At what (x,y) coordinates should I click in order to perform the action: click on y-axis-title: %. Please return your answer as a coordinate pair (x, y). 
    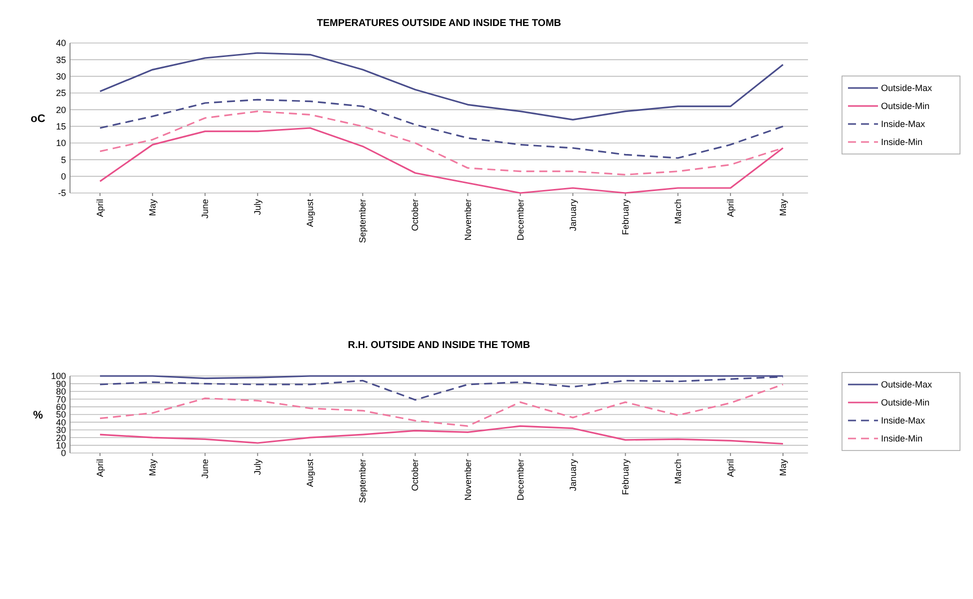
    Looking at the image, I should click on (38, 415).